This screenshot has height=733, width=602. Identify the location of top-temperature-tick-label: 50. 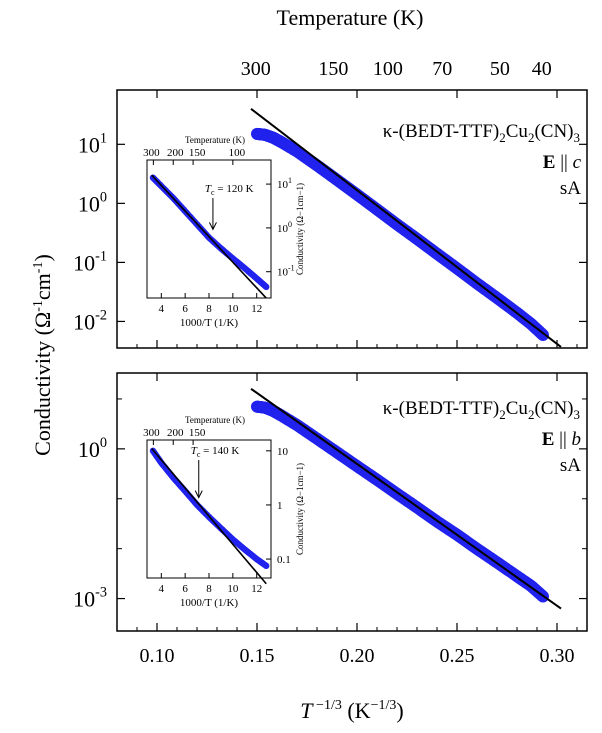
(500, 69).